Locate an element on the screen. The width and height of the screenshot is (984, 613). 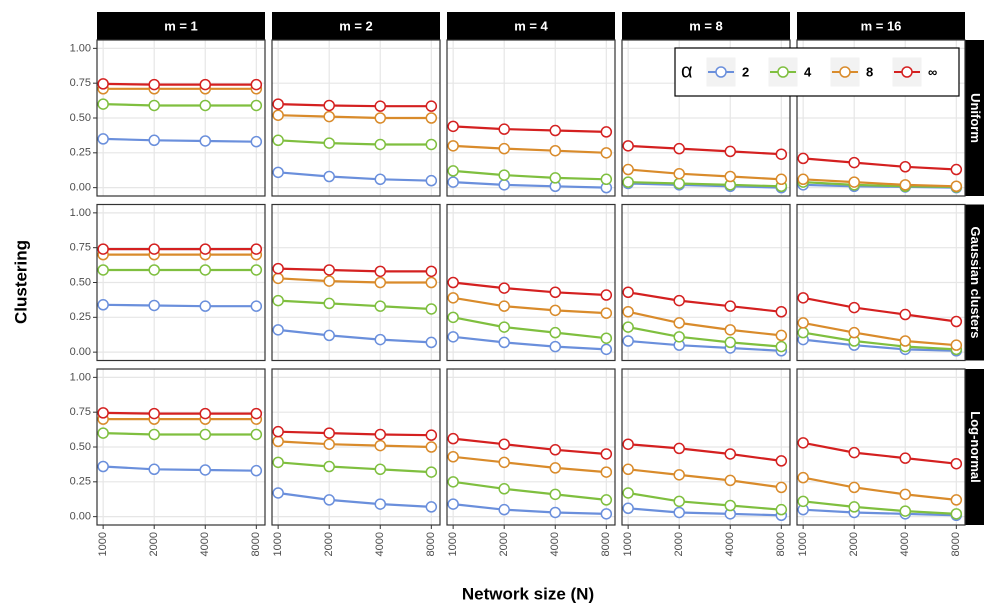
legend-title: α is located at coordinates (687, 71).